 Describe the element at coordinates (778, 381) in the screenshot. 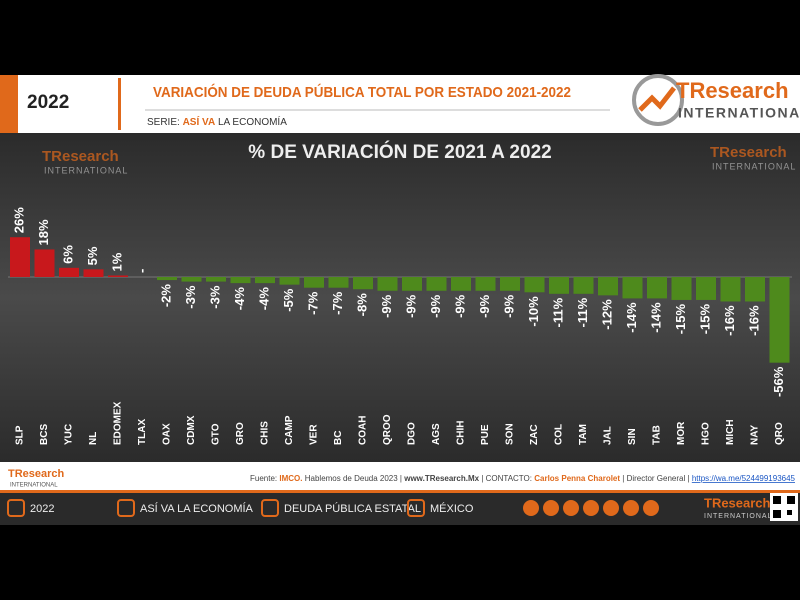

I see `value-label: -56%` at that location.